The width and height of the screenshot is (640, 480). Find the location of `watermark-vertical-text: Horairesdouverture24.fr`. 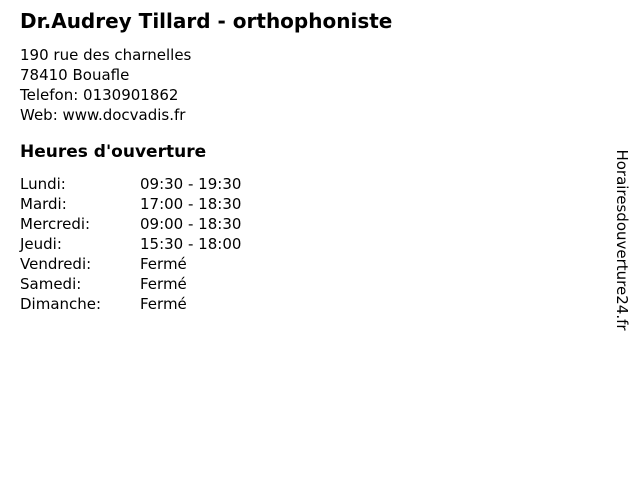

watermark-vertical-text: Horairesdouverture24.fr is located at coordinates (622, 240).